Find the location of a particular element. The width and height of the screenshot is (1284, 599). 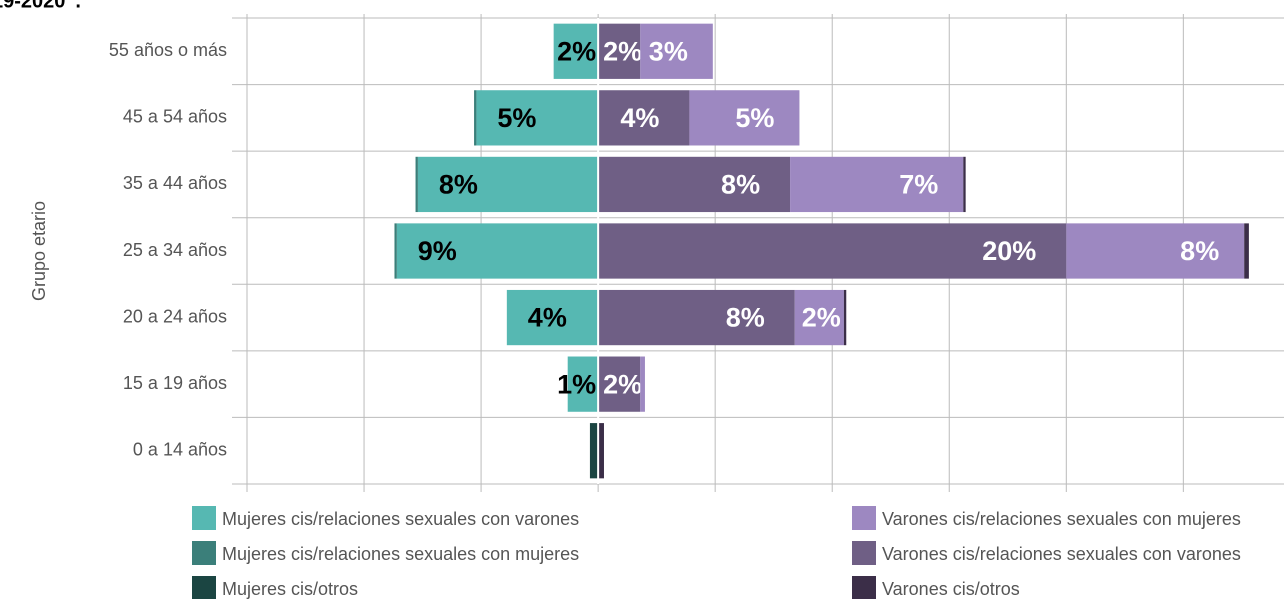

data-label: 9% is located at coordinates (437, 251).